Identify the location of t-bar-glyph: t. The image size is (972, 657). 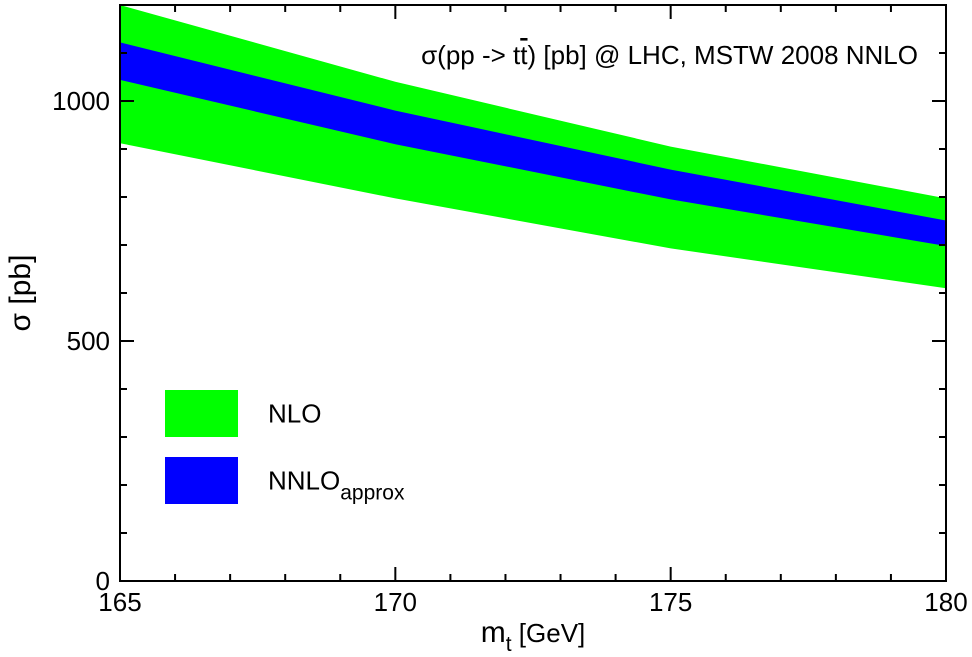
(524, 55).